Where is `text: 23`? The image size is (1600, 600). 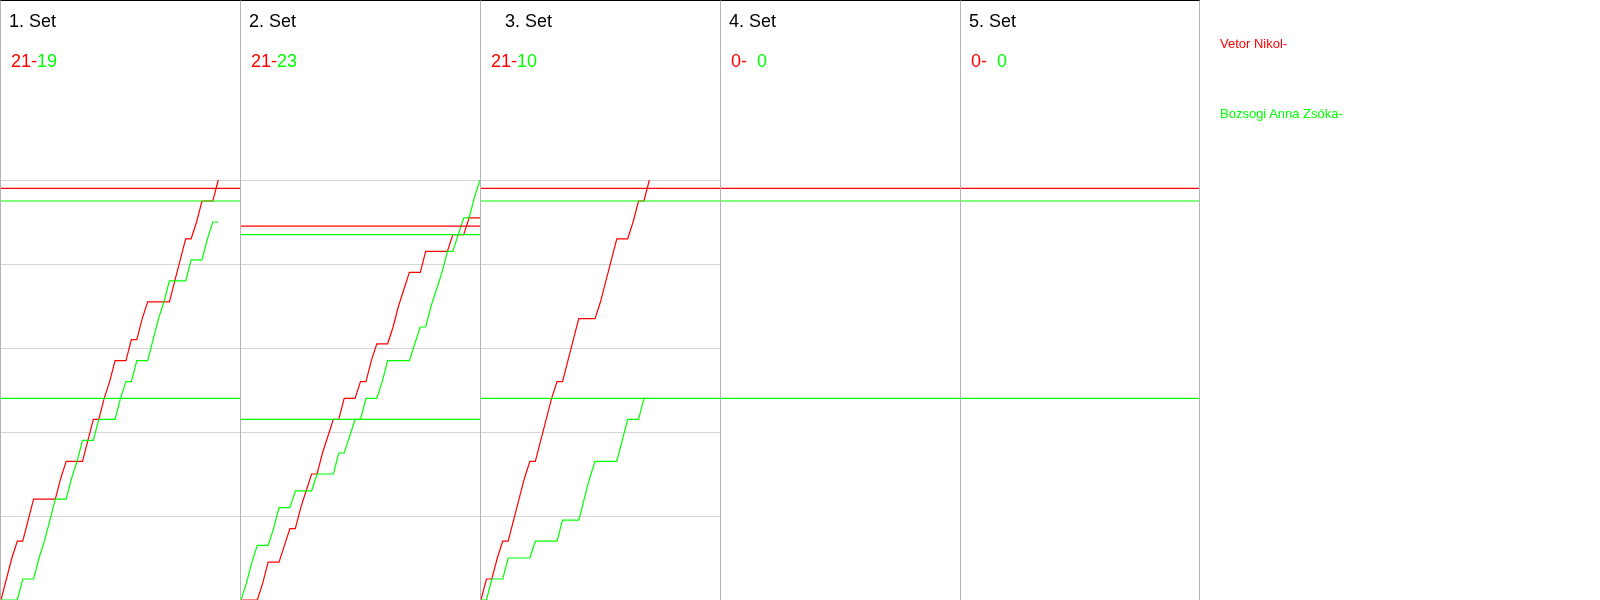
text: 23 is located at coordinates (287, 61).